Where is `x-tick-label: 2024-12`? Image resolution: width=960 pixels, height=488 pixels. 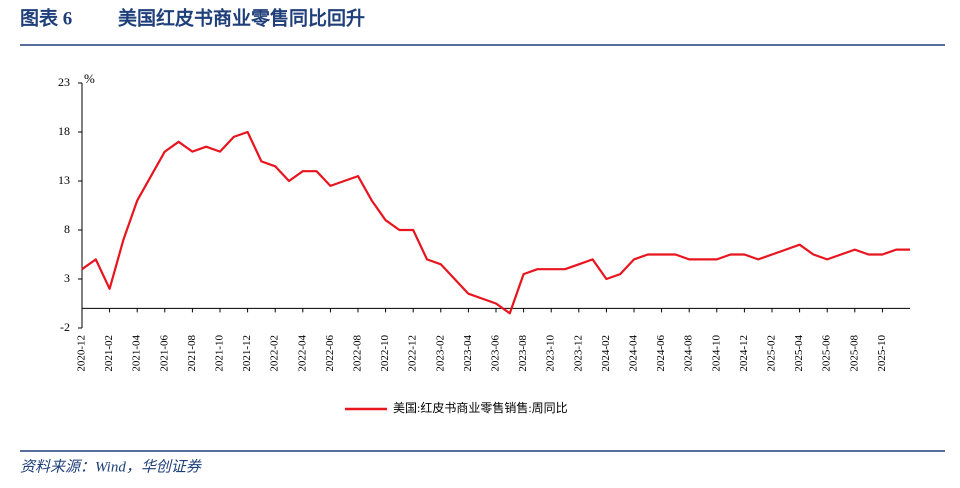
x-tick-label: 2024-12 is located at coordinates (744, 353).